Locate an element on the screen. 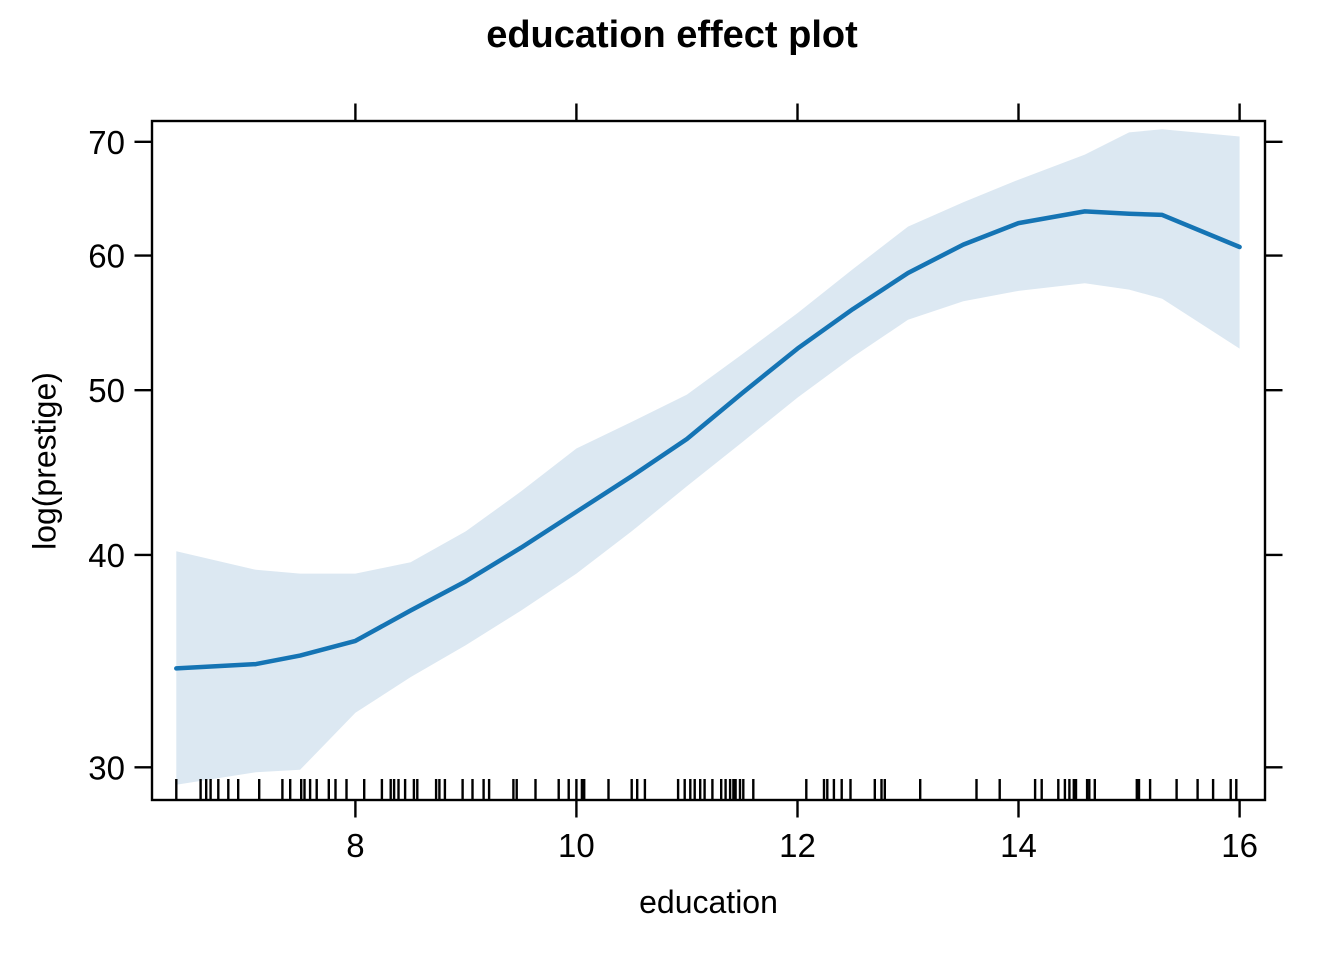  x-tick-label: 10 is located at coordinates (576, 845).